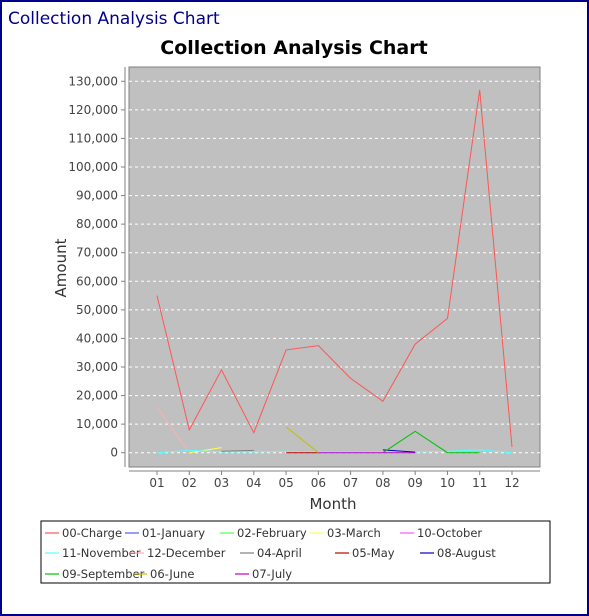  I want to click on x-tick-label: 12, so click(511, 483).